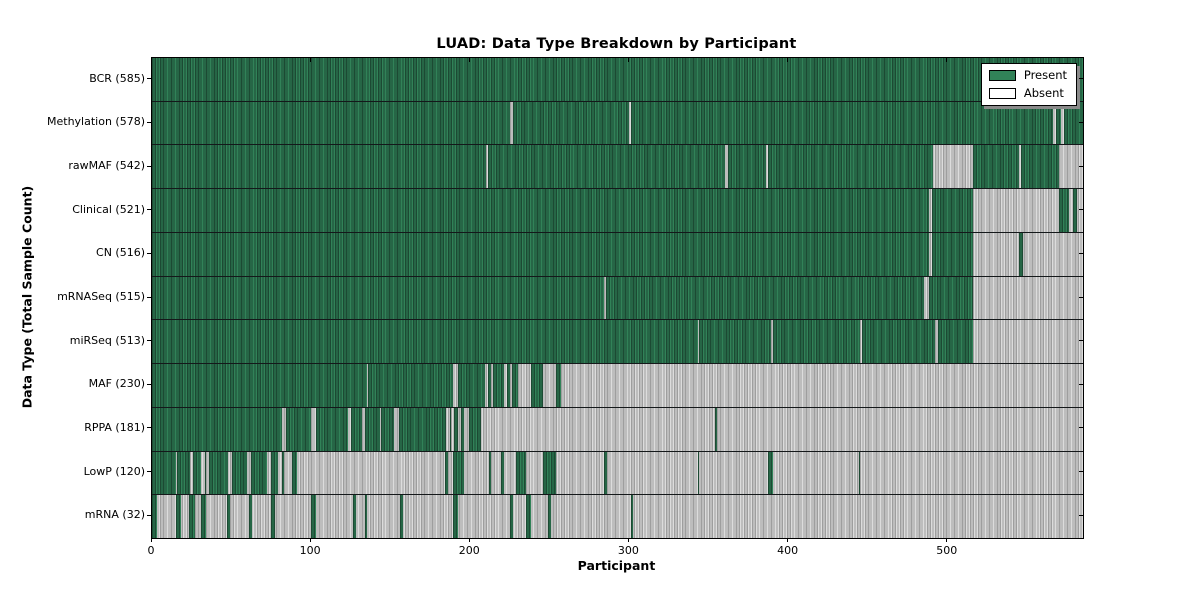  I want to click on row-label-lowp: LowP (120), so click(114, 471).